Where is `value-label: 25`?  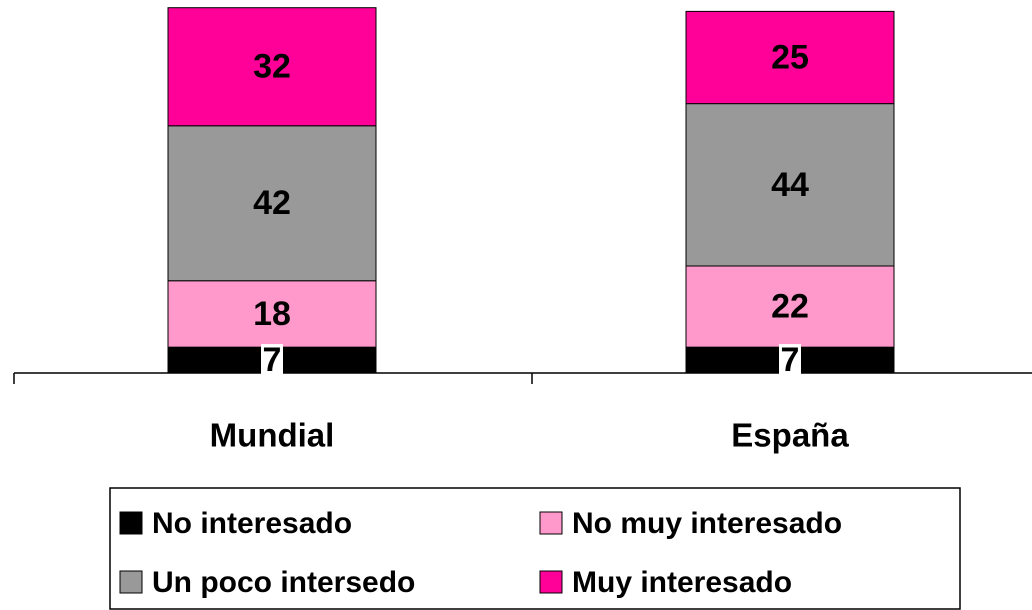
value-label: 25 is located at coordinates (790, 57).